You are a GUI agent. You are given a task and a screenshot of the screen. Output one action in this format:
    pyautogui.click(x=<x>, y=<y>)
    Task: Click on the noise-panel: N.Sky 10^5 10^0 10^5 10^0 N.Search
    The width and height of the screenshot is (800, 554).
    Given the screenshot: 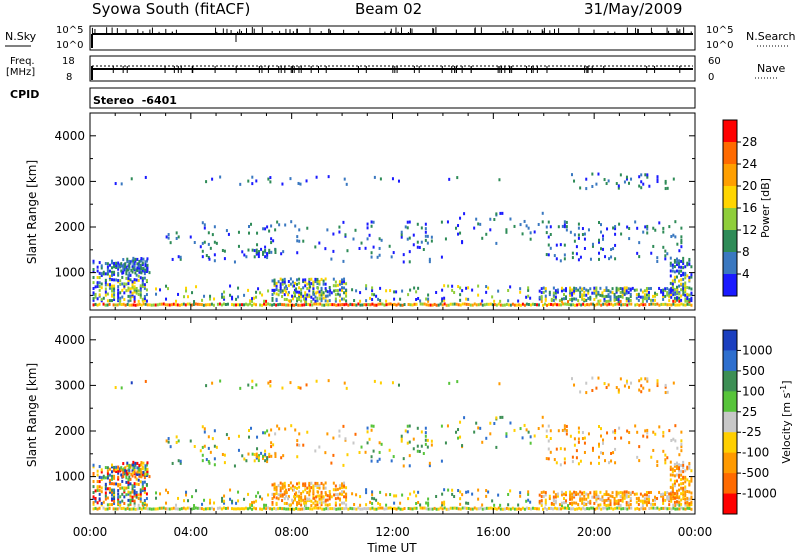 What is the action you would take?
    pyautogui.click(x=400, y=38)
    